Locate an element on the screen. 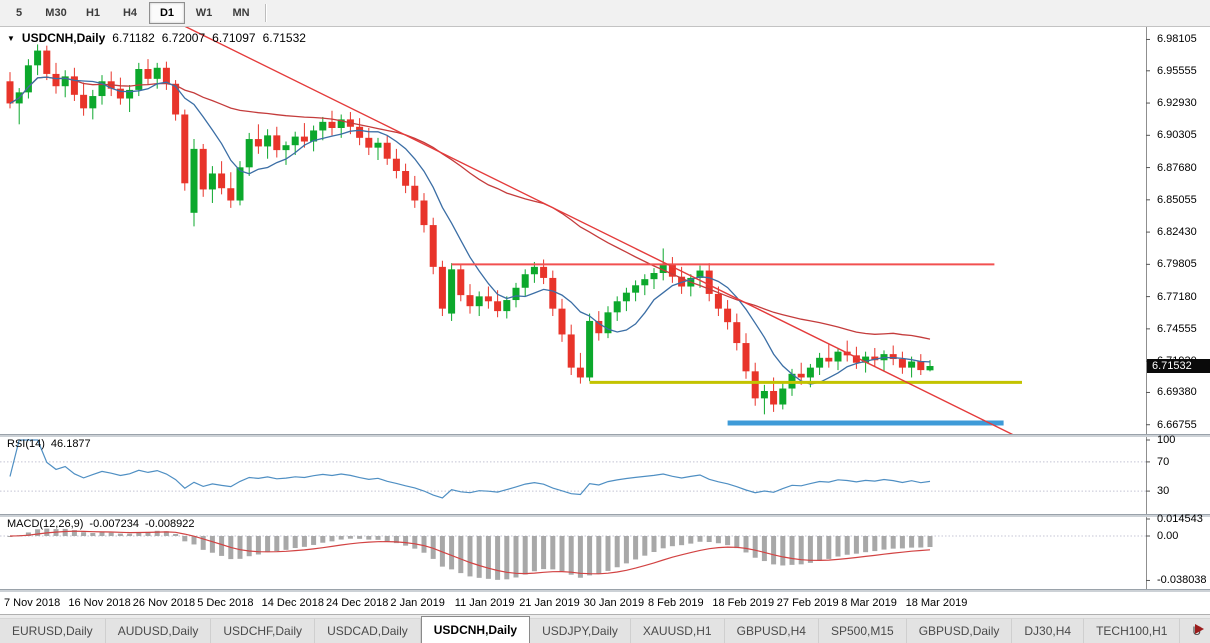 Image resolution: width=1210 pixels, height=643 pixels. time-axis-label: 26 Nov 2018 is located at coordinates (164, 603).